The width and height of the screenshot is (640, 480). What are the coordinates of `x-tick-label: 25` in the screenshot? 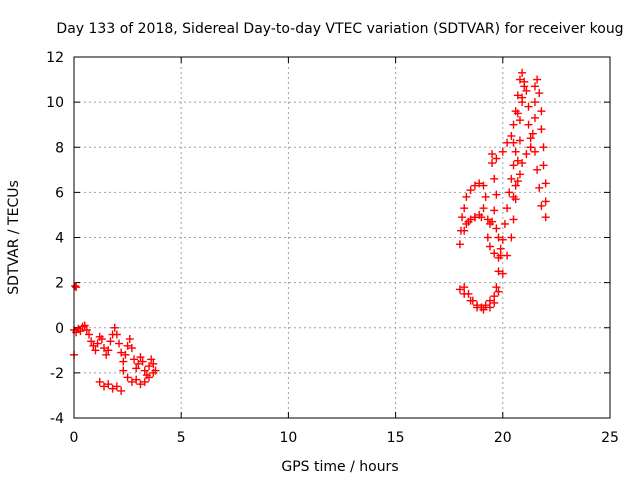 It's located at (610, 438).